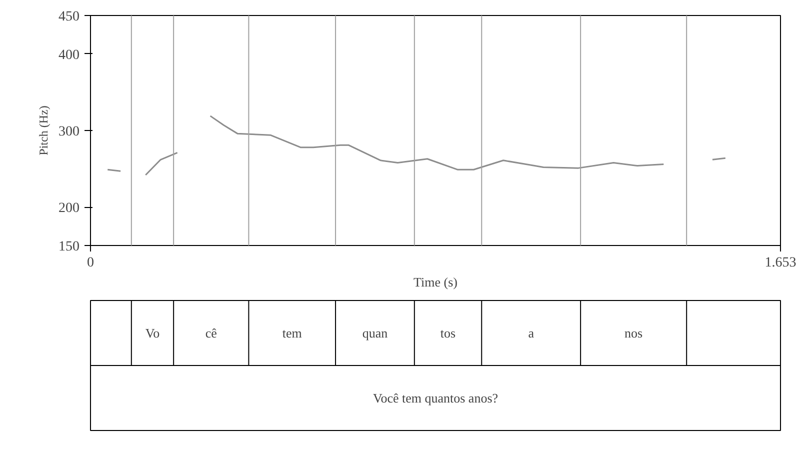 This screenshot has width=806, height=450. What do you see at coordinates (292, 333) in the screenshot?
I see `text: tem` at bounding box center [292, 333].